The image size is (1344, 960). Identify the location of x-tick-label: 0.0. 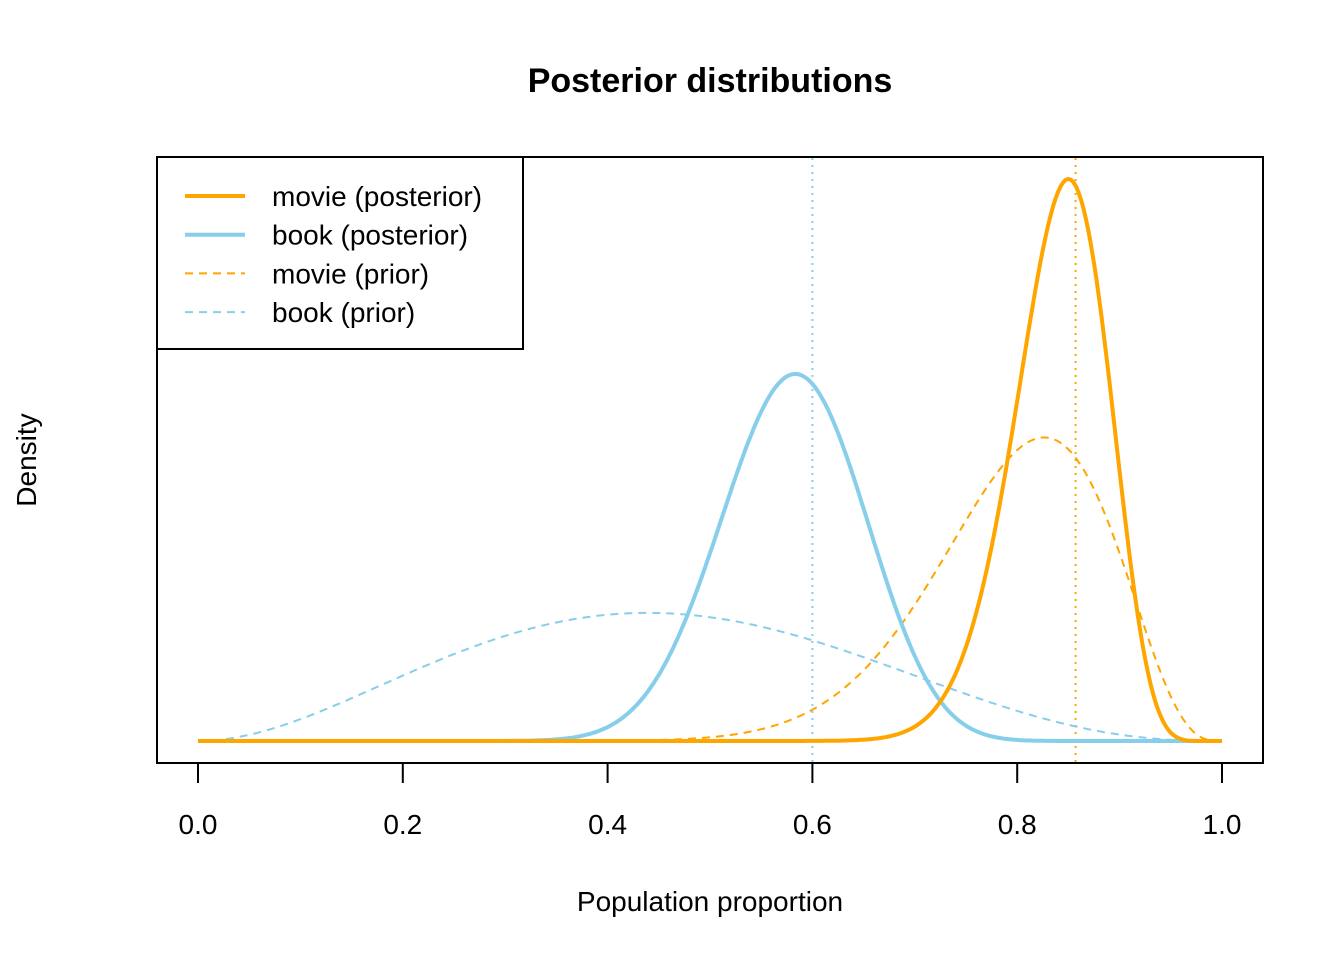
(198, 824).